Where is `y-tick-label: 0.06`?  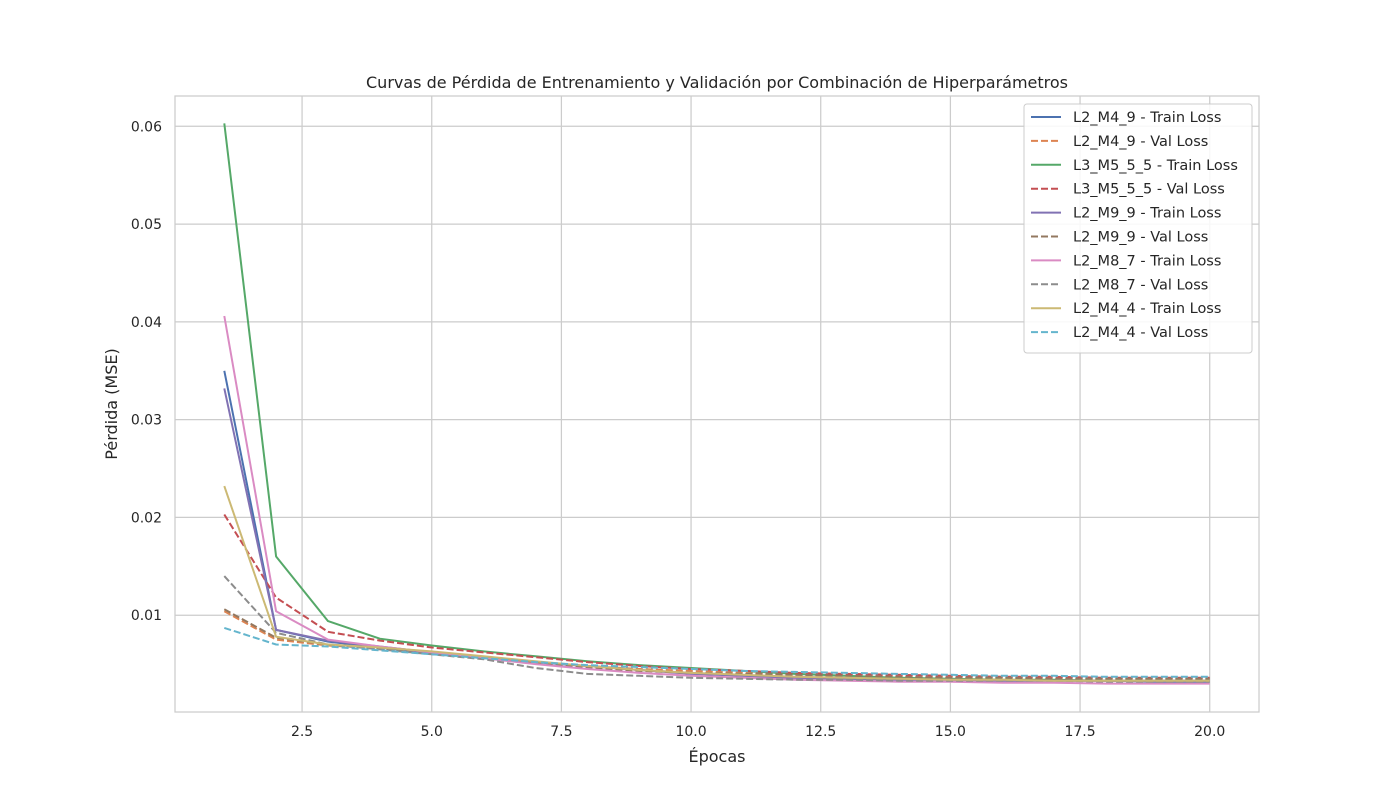
y-tick-label: 0.06 is located at coordinates (146, 127).